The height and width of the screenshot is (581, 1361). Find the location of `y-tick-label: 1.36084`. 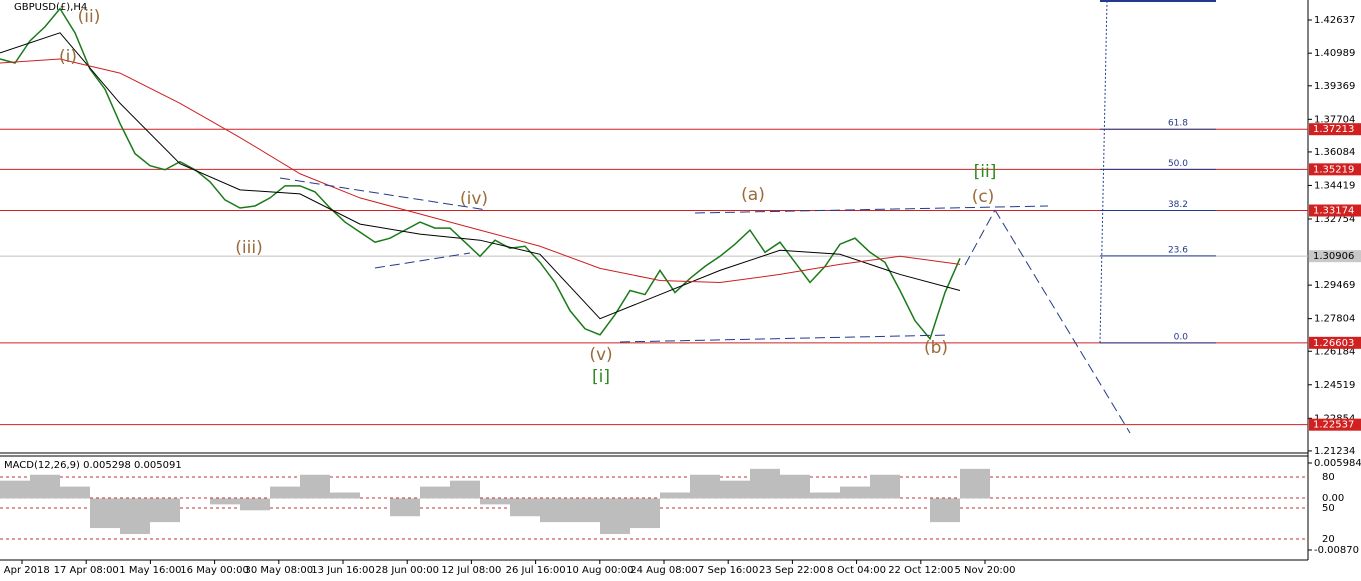

y-tick-label: 1.36084 is located at coordinates (1334, 152).